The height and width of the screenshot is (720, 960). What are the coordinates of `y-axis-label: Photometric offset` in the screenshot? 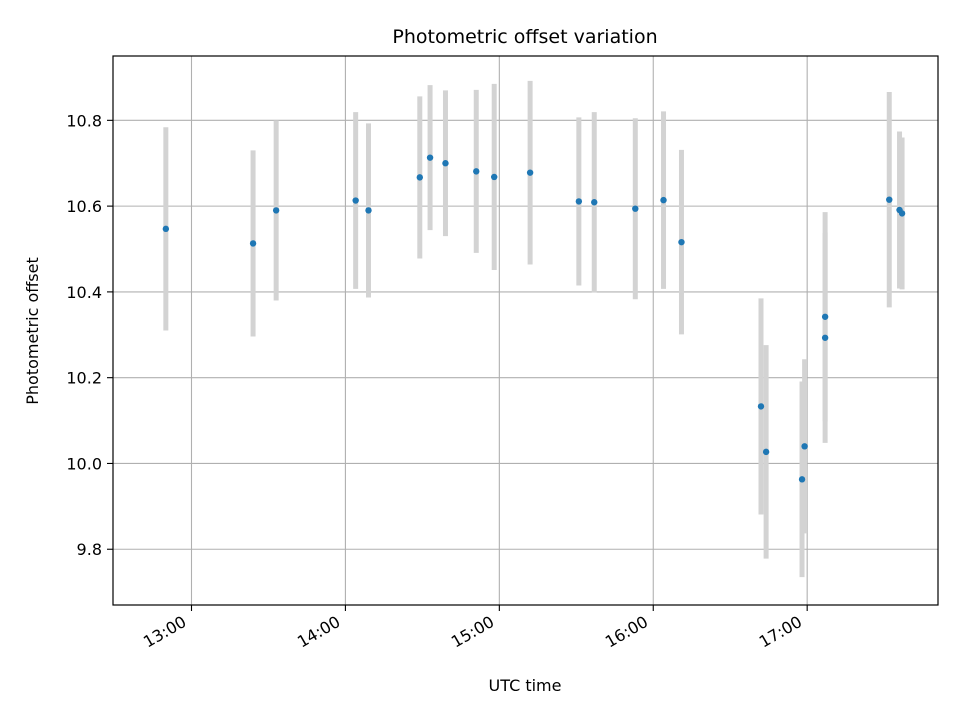 It's located at (32, 331).